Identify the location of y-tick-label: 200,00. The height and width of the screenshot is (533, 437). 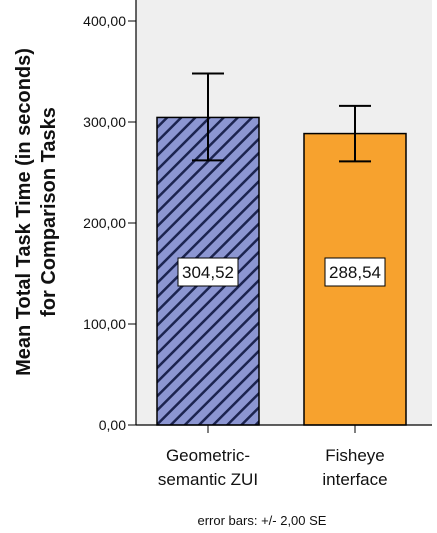
(104, 223).